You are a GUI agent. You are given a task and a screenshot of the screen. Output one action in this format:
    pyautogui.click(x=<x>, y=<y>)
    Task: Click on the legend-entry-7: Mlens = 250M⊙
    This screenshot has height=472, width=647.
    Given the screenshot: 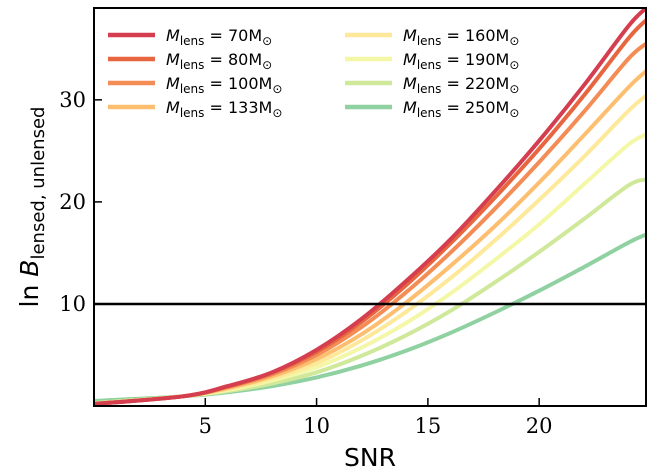 What is the action you would take?
    pyautogui.click(x=432, y=109)
    